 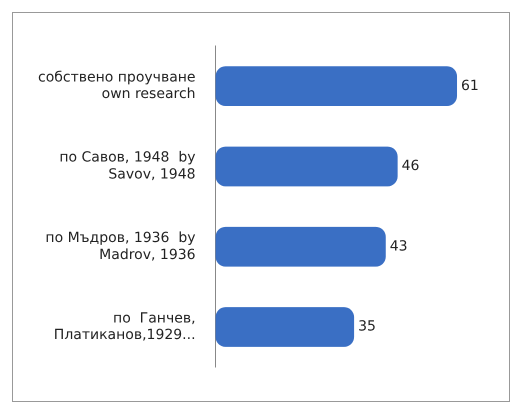 What do you see at coordinates (411, 166) in the screenshot?
I see `data-label: 46` at bounding box center [411, 166].